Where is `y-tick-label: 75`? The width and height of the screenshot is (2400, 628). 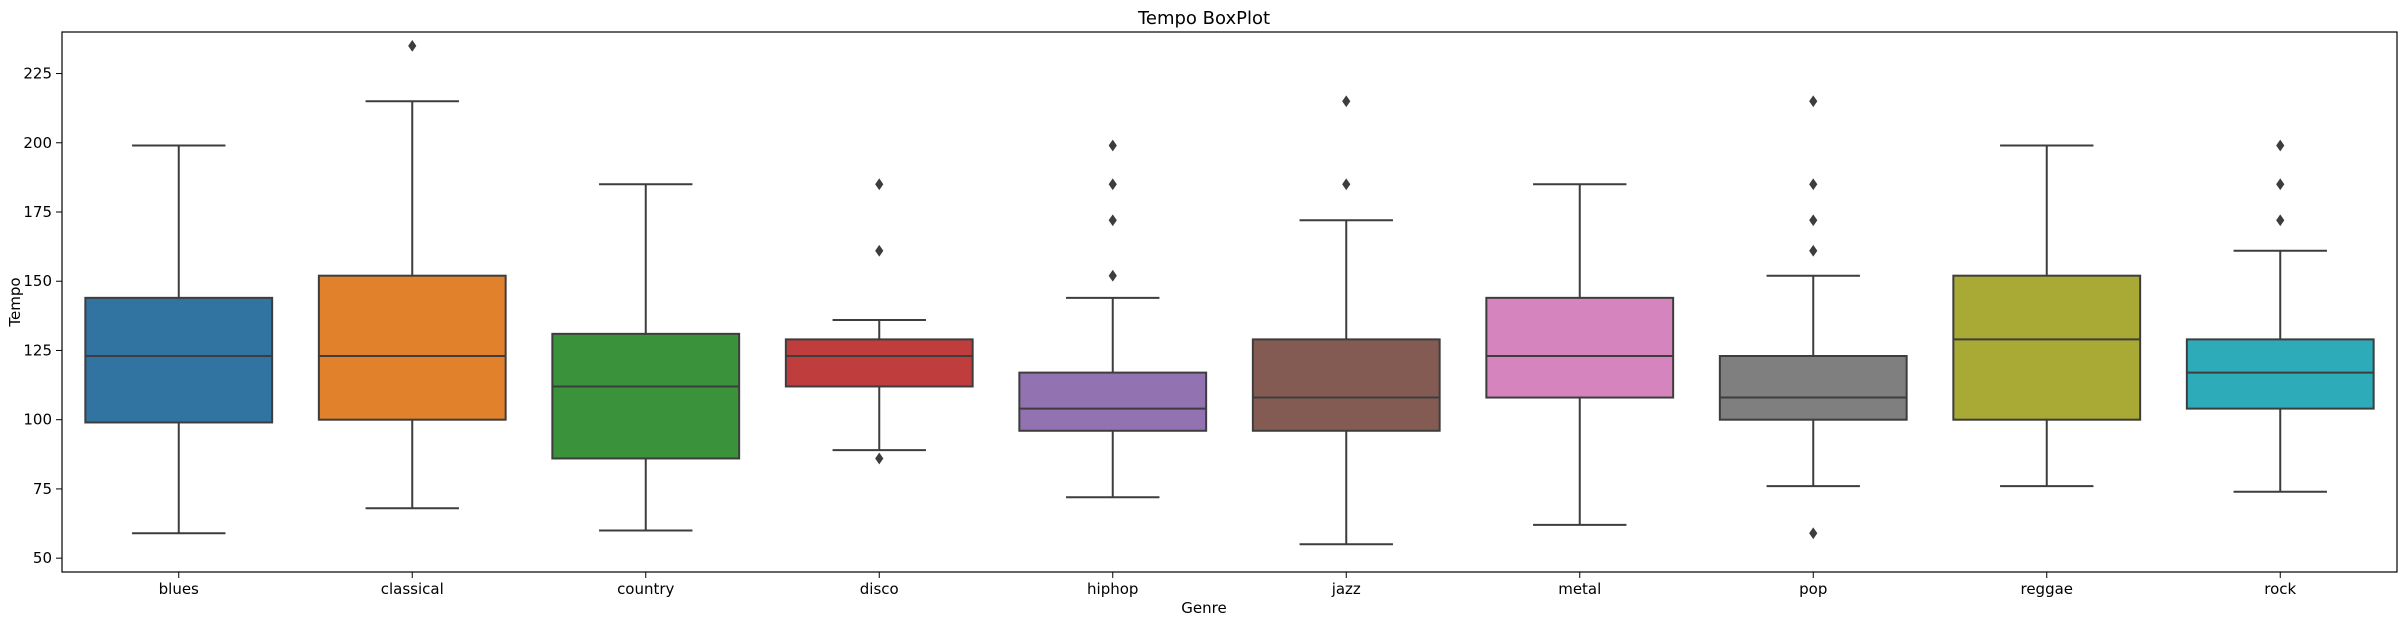 y-tick-label: 75 is located at coordinates (42, 489).